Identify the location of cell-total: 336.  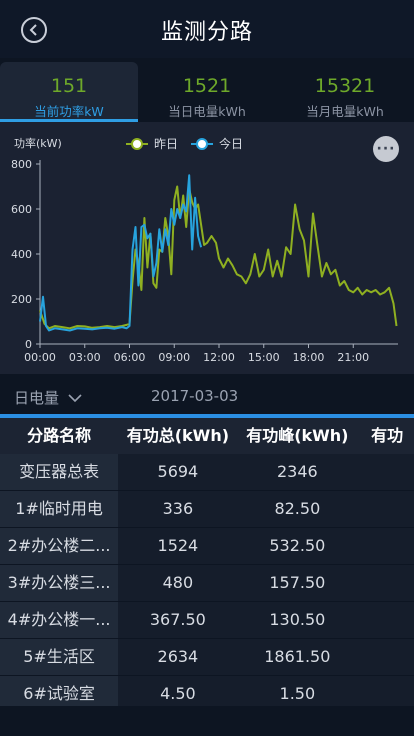
(178, 509).